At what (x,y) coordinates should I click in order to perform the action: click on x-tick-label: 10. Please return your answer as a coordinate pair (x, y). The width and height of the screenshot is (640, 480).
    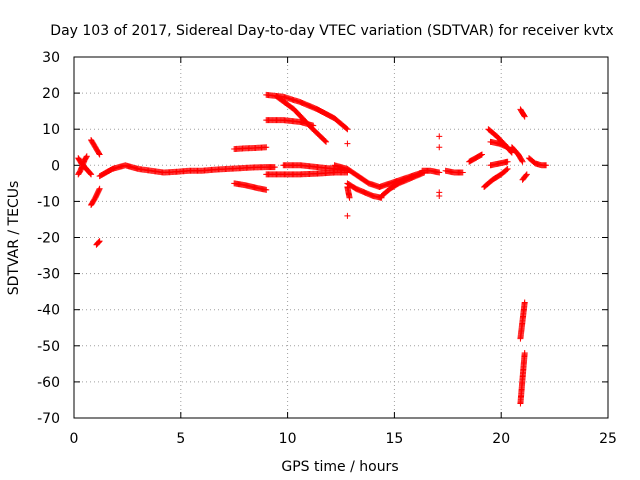
    Looking at the image, I should click on (288, 439).